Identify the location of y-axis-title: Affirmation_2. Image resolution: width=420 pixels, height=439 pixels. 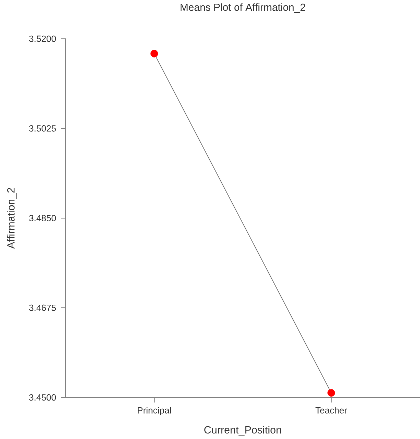
(12, 219).